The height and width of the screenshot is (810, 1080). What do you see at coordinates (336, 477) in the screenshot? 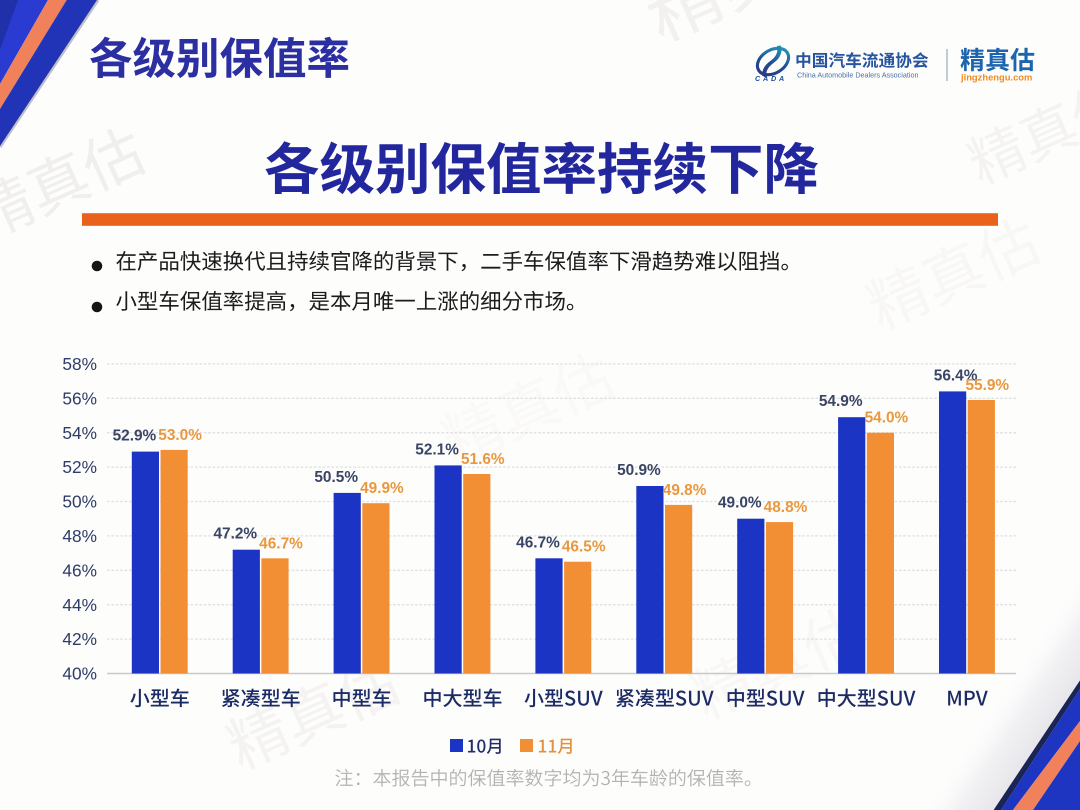
I see `svg-text: 50.5%` at bounding box center [336, 477].